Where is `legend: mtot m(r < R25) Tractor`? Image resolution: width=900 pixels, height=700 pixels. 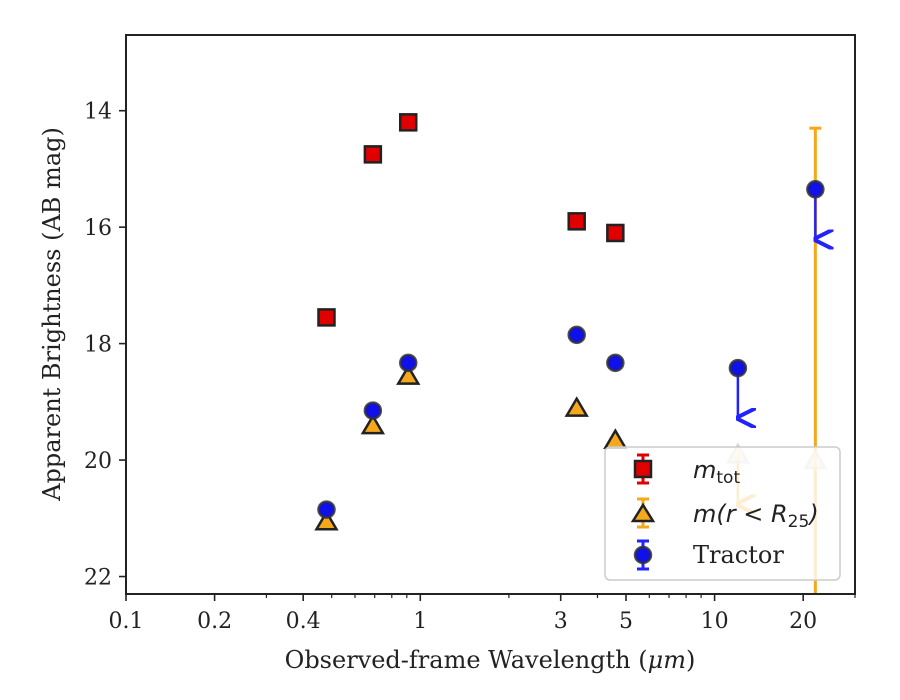
legend: mtot m(r < R25) Tractor is located at coordinates (722, 513).